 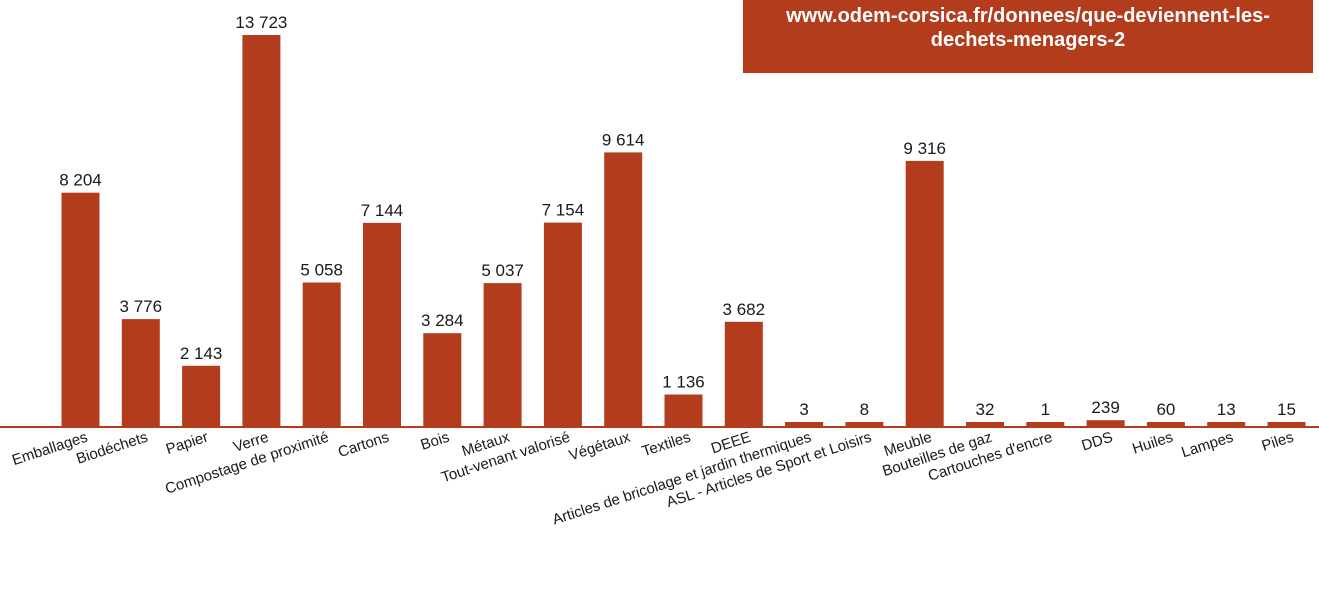 I want to click on value-label-15: 32, so click(x=985, y=409).